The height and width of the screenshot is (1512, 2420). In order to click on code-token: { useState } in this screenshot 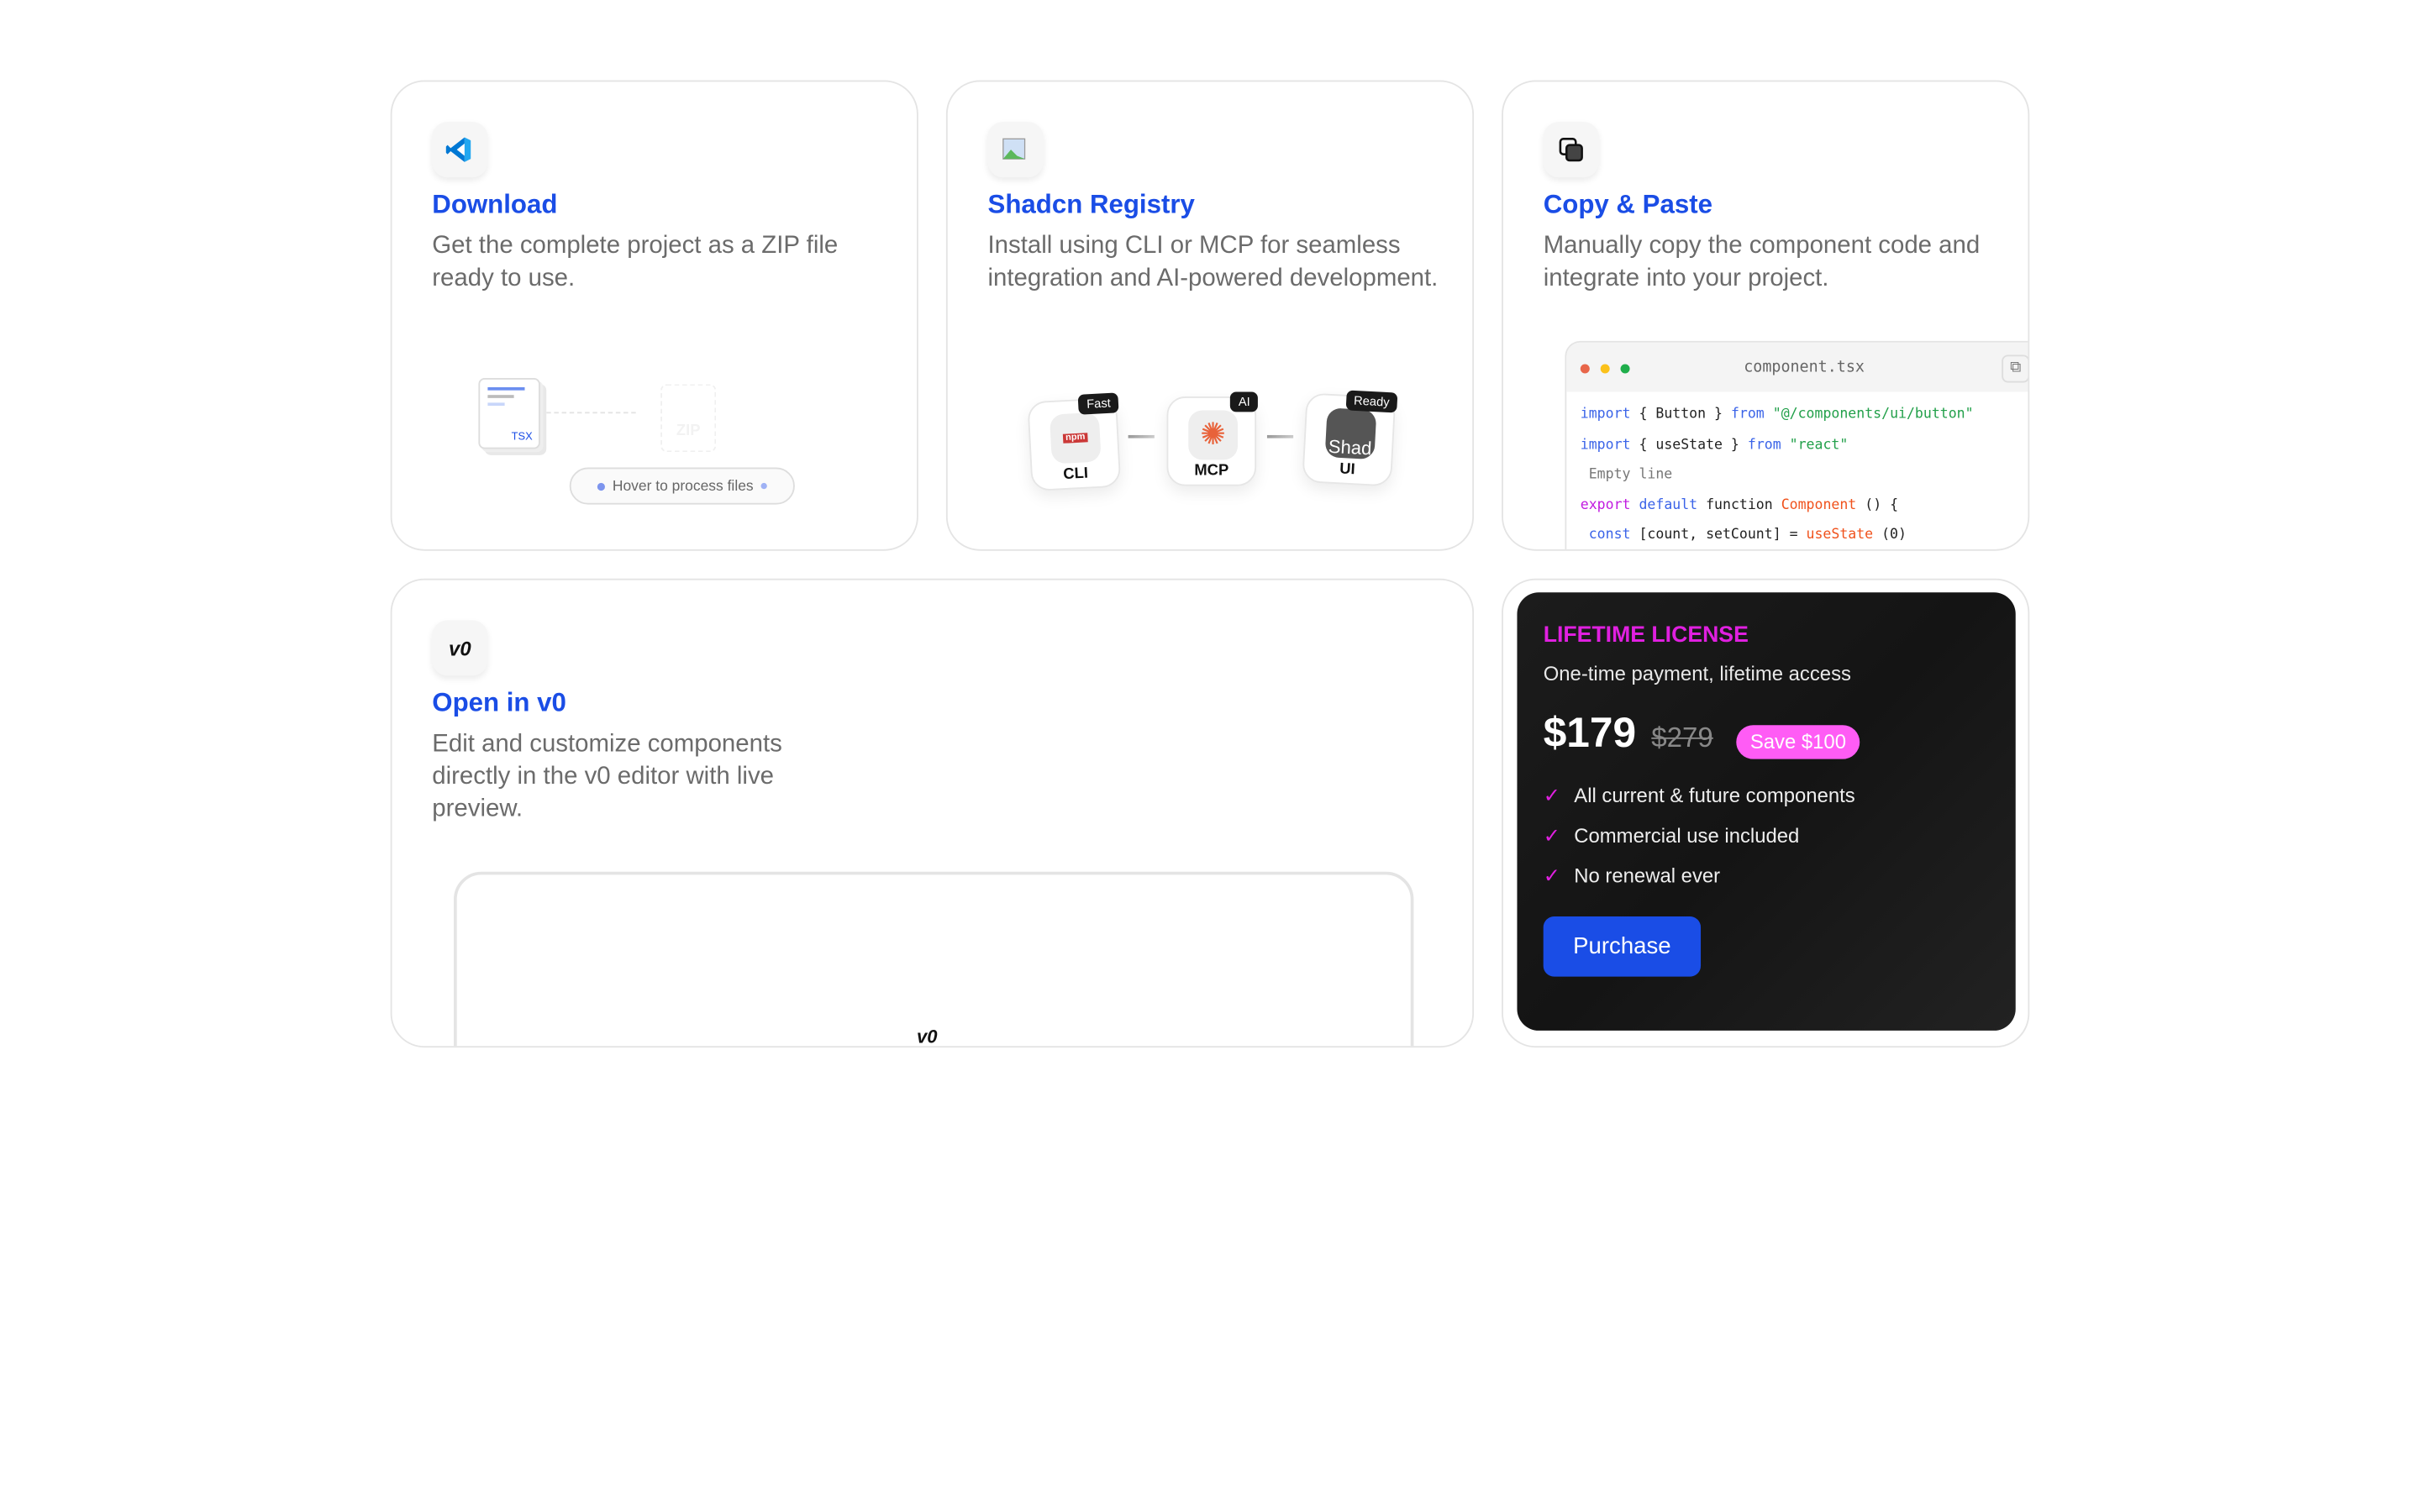, I will do `click(1689, 445)`.